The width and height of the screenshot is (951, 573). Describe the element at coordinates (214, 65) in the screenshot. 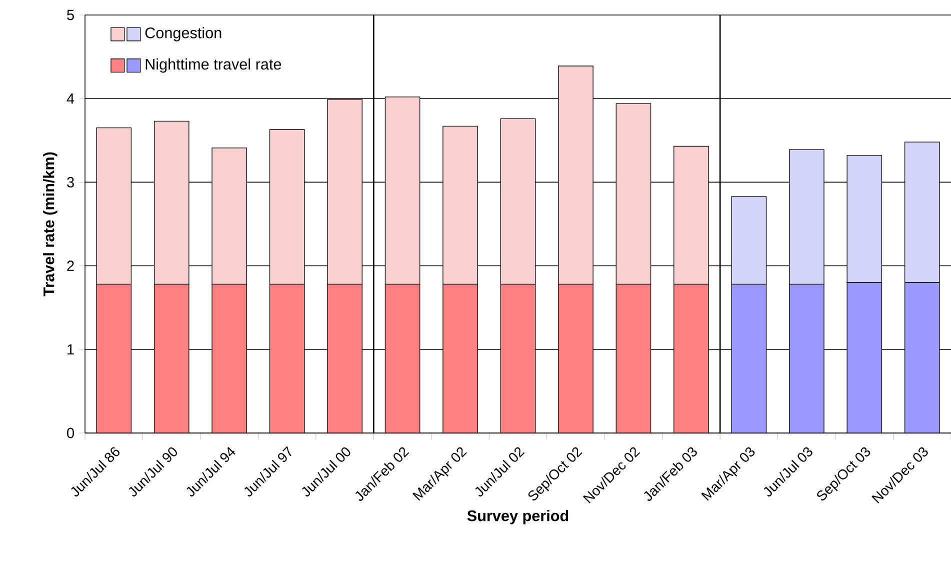

I see `legend-label: Nighttime travel rate` at that location.